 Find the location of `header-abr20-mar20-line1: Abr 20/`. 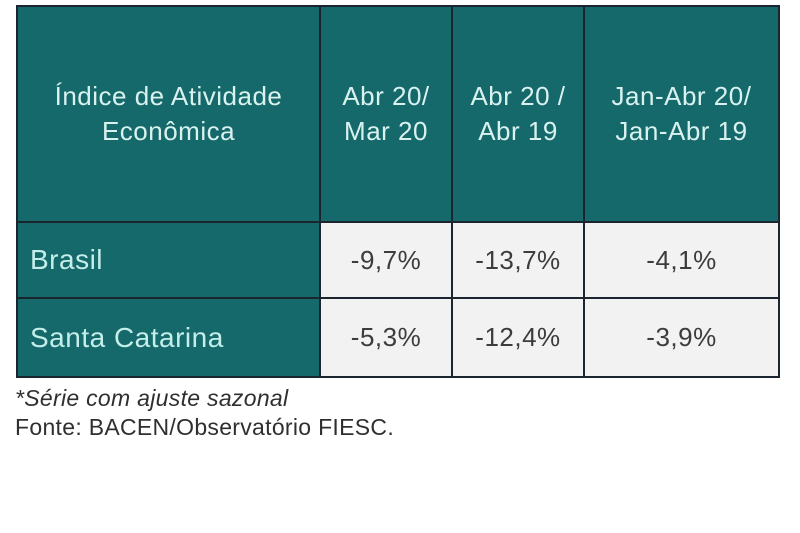

header-abr20-mar20-line1: Abr 20/ is located at coordinates (386, 96).